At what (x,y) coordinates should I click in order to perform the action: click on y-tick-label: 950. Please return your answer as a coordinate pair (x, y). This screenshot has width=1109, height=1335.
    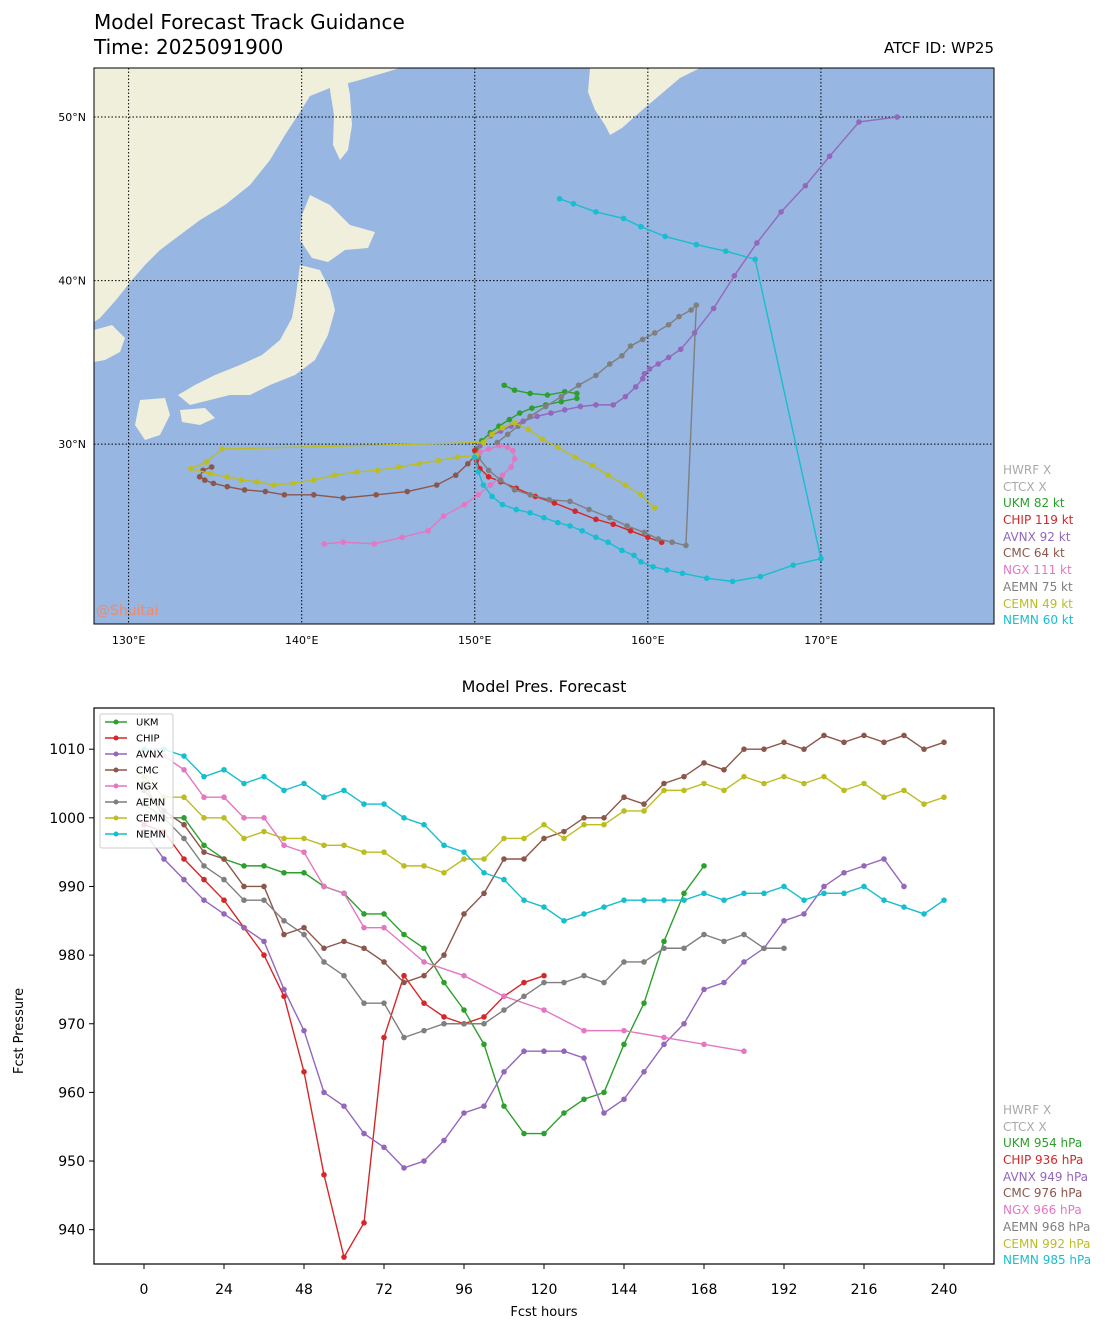
    Looking at the image, I should click on (71, 1162).